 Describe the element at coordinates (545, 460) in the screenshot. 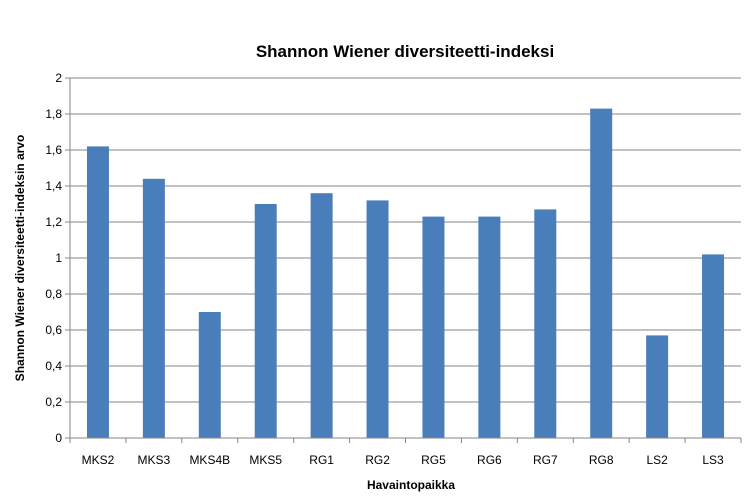

I see `x-tick-label: RG7` at that location.